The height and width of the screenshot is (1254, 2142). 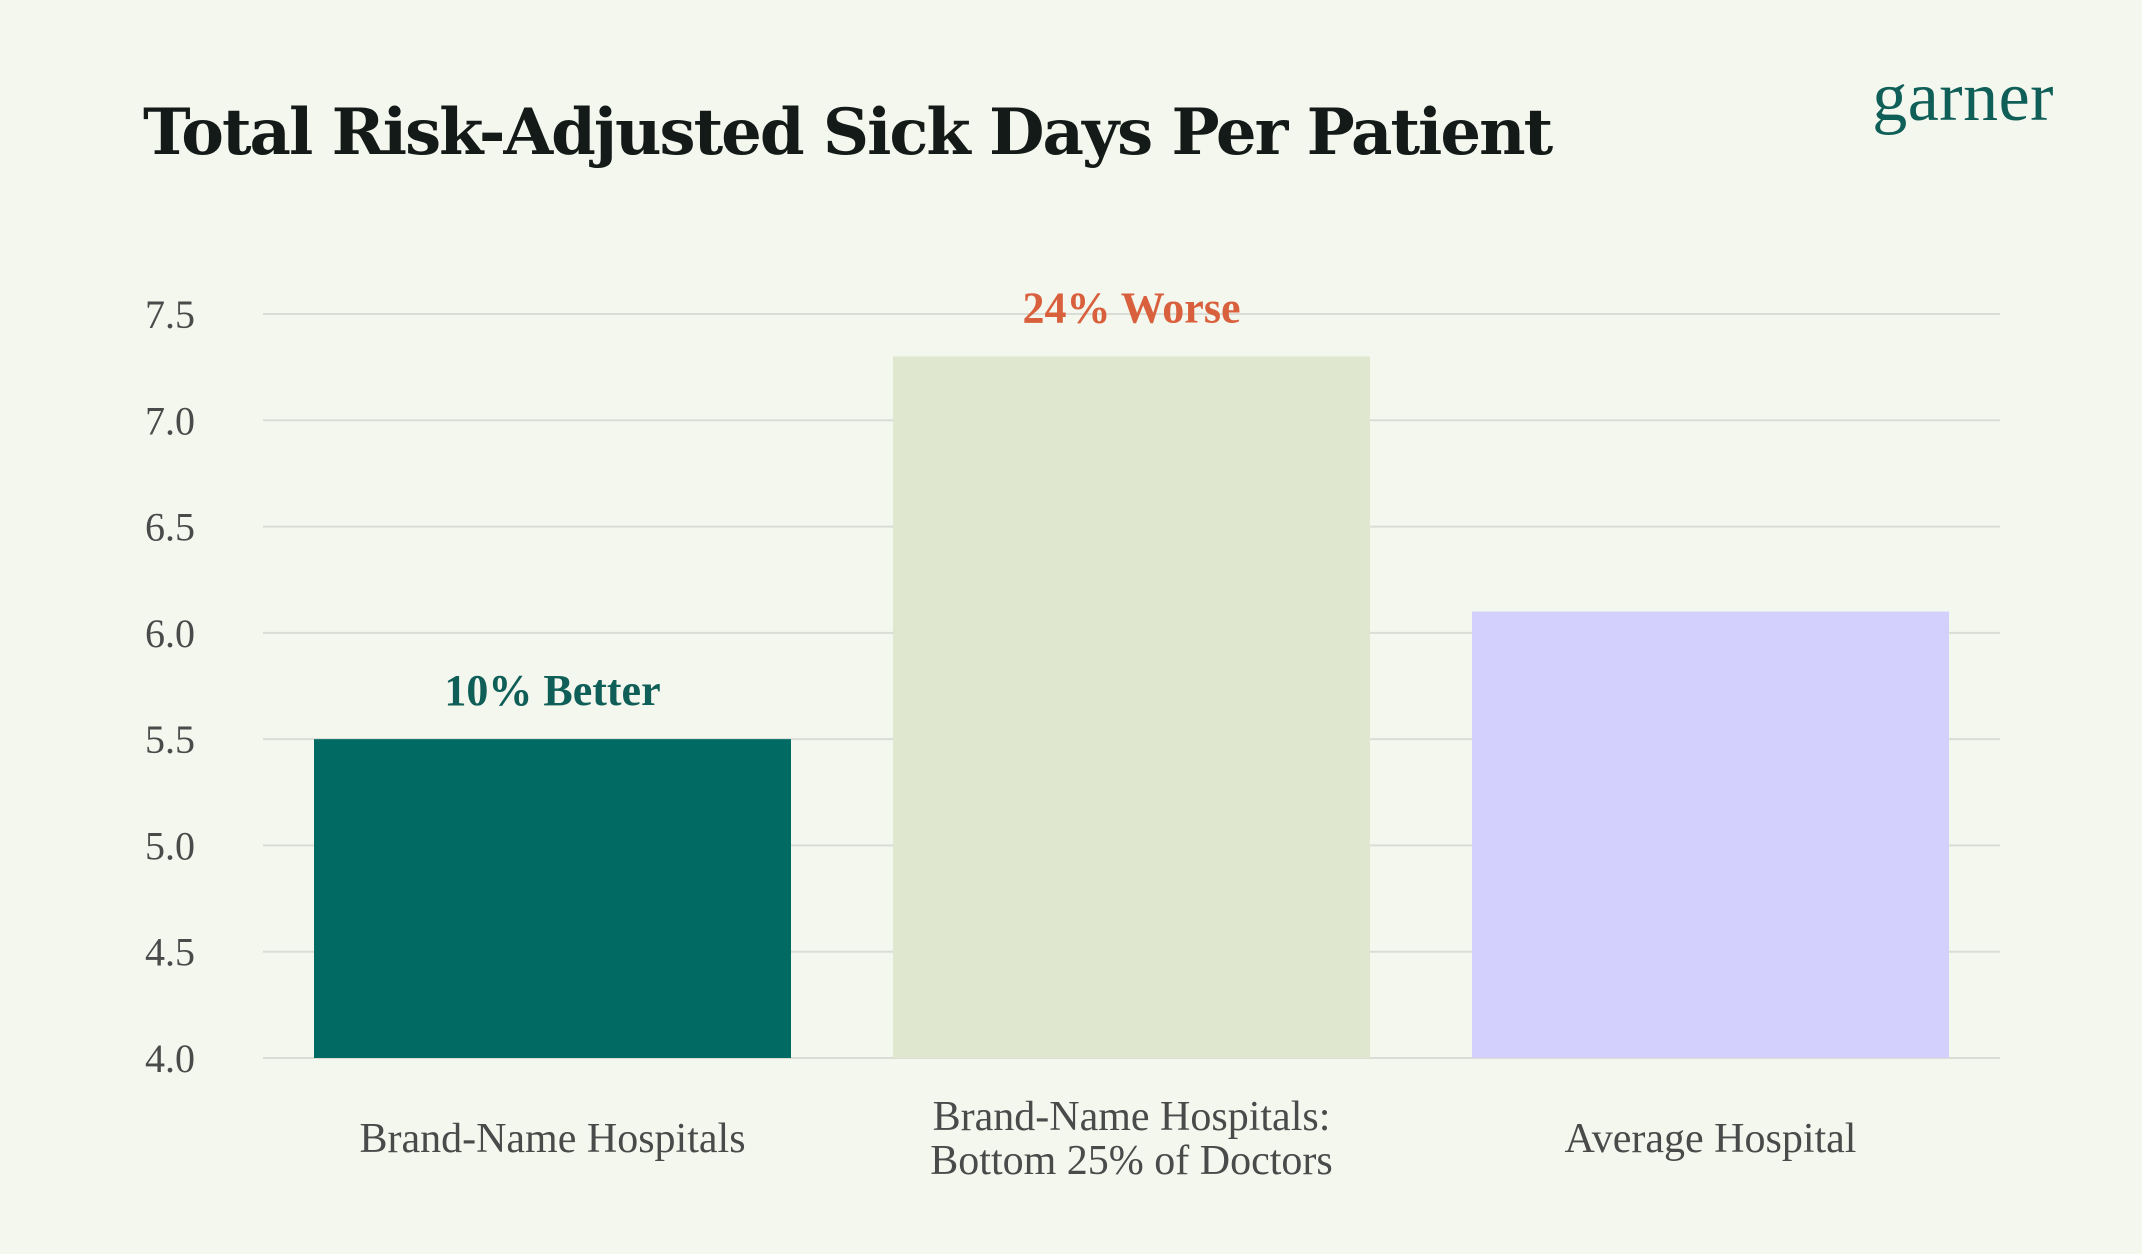 I want to click on y-tick-label: 4.0, so click(x=170, y=1058).